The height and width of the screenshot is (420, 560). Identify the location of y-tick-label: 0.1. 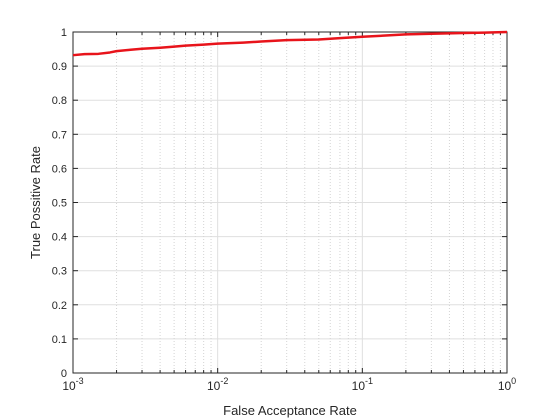
(59, 340).